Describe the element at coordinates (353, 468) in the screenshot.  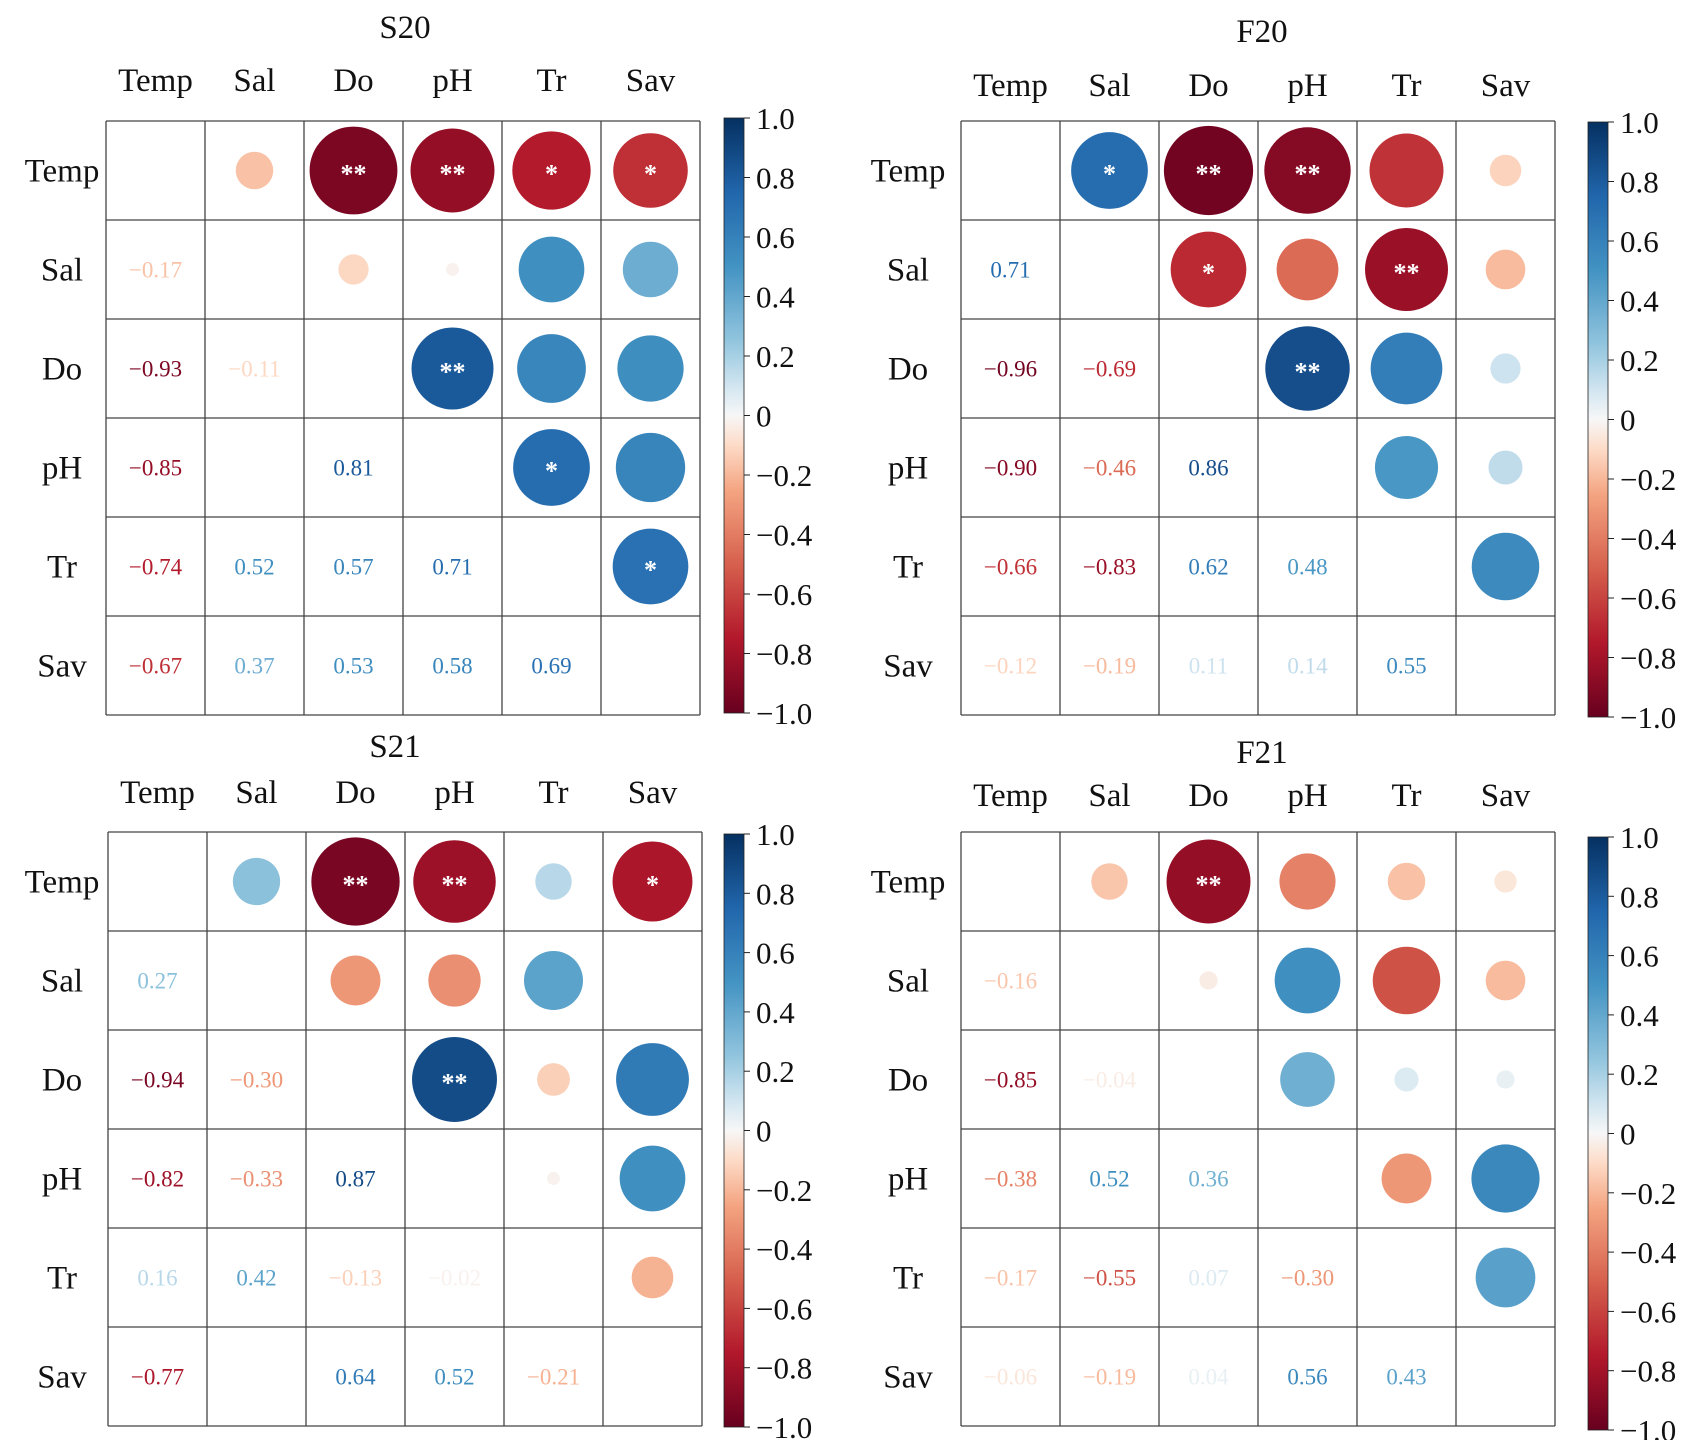
I see `correlation-value: 0.81` at that location.